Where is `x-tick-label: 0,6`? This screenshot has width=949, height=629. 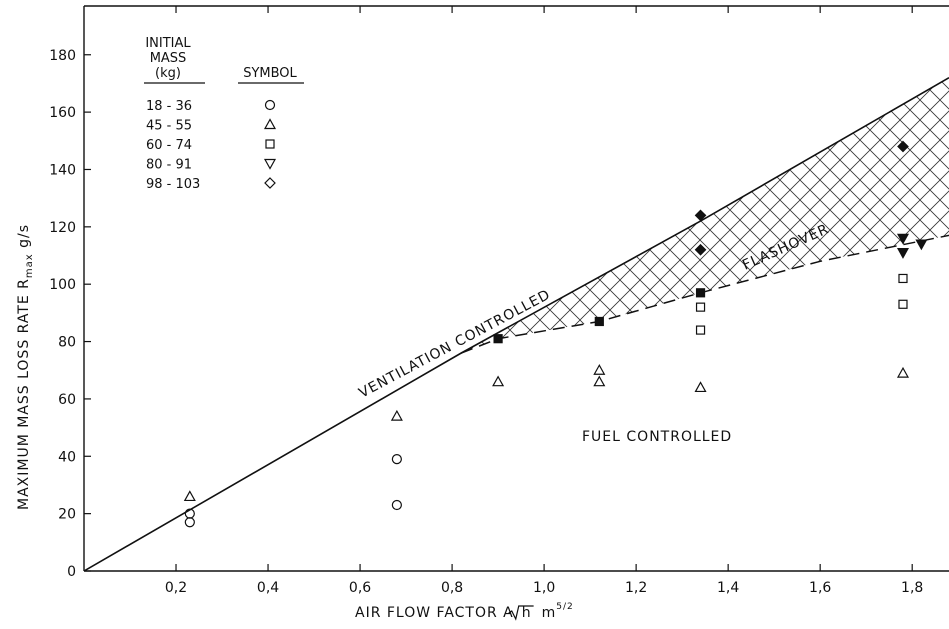 x-tick-label: 0,6 is located at coordinates (360, 588).